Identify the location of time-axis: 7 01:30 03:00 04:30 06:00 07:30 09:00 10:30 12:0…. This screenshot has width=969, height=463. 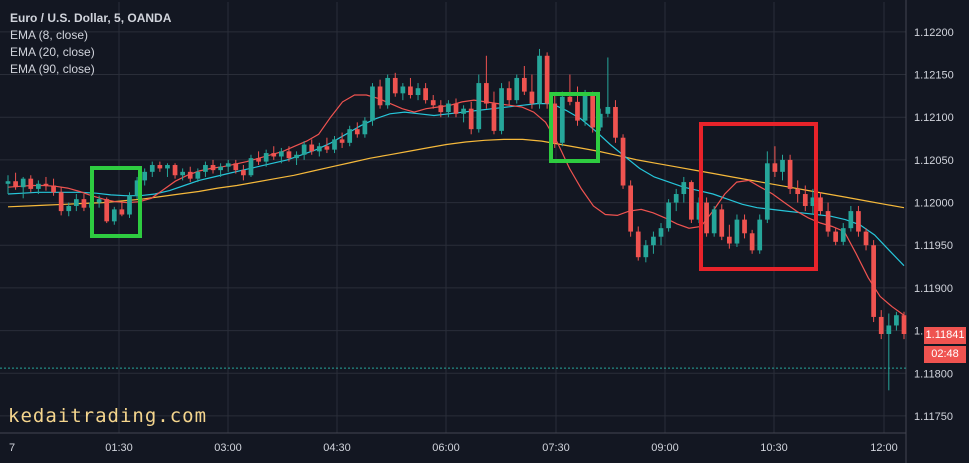
(453, 448).